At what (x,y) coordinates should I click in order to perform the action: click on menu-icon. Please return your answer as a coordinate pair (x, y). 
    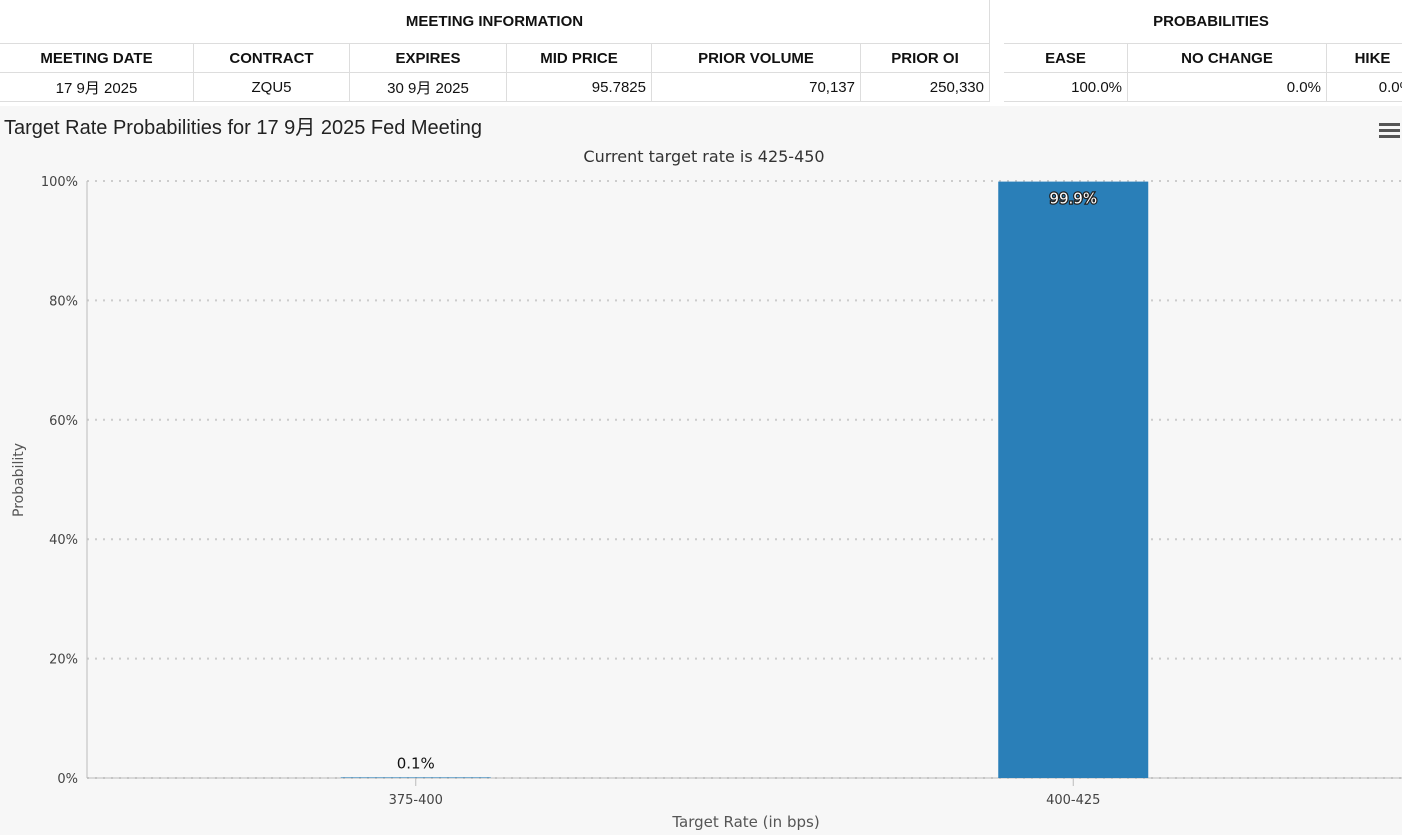
    Looking at the image, I should click on (1389, 130).